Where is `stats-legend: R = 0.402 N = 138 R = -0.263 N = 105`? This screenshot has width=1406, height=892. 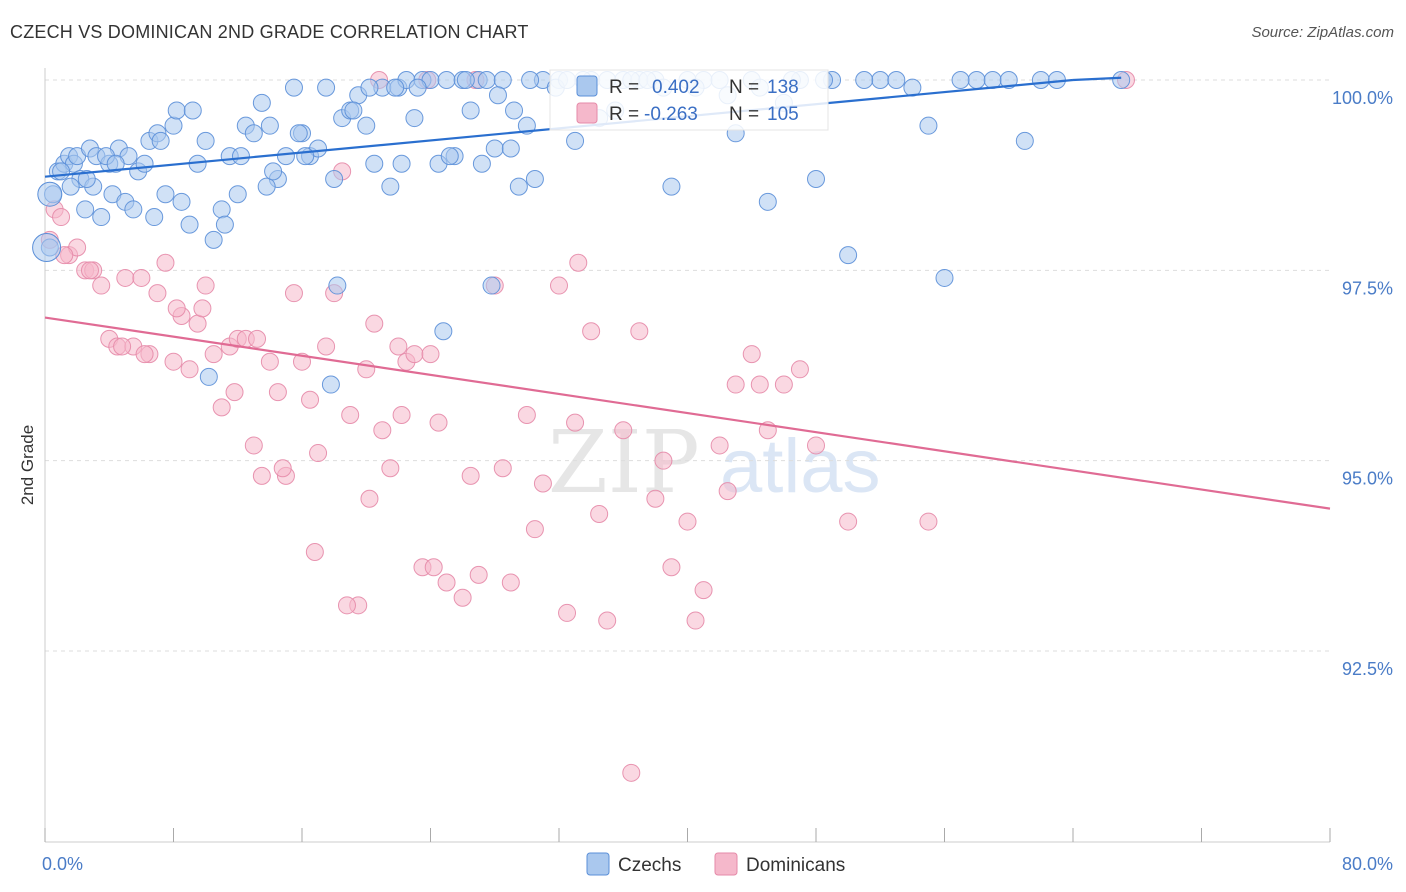 stats-legend: R = 0.402 N = 138 R = -0.263 N = 105 is located at coordinates (689, 100).